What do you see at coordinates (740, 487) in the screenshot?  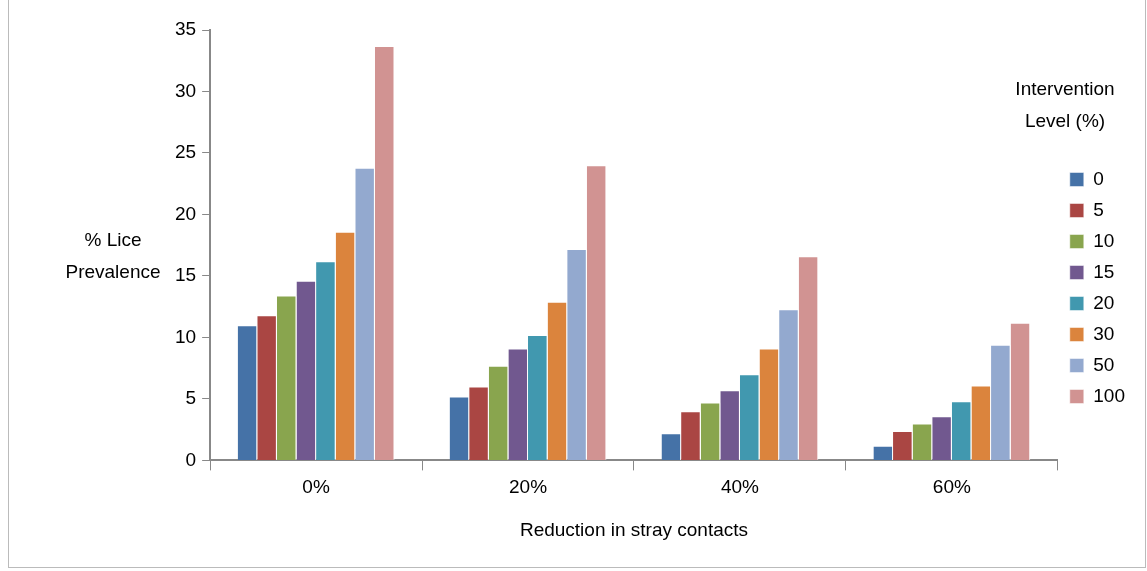 I see `x-tick-label: 40%` at bounding box center [740, 487].